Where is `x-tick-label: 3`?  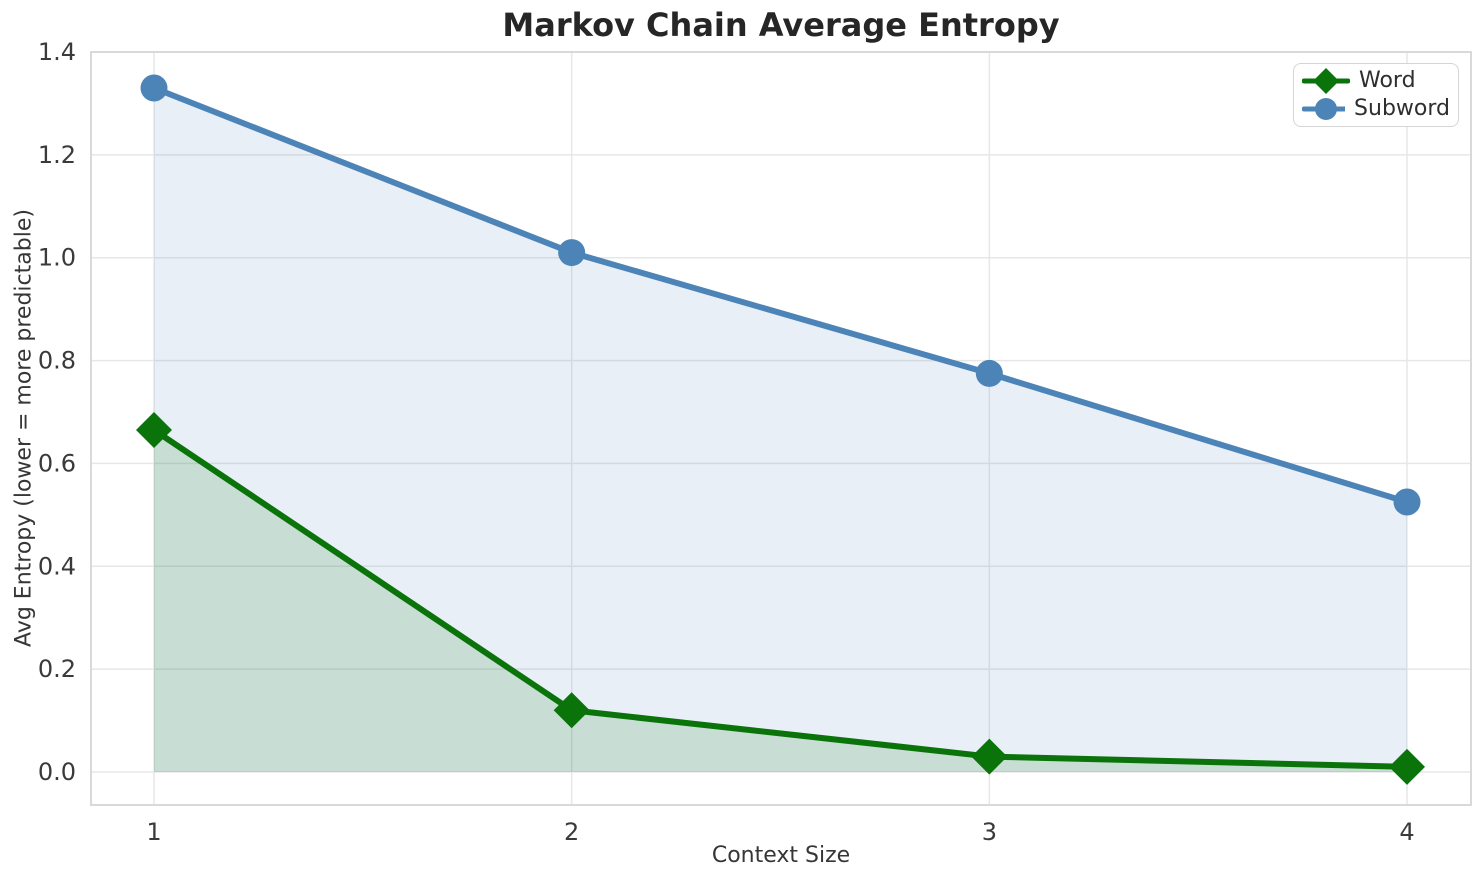
x-tick-label: 3 is located at coordinates (989, 832).